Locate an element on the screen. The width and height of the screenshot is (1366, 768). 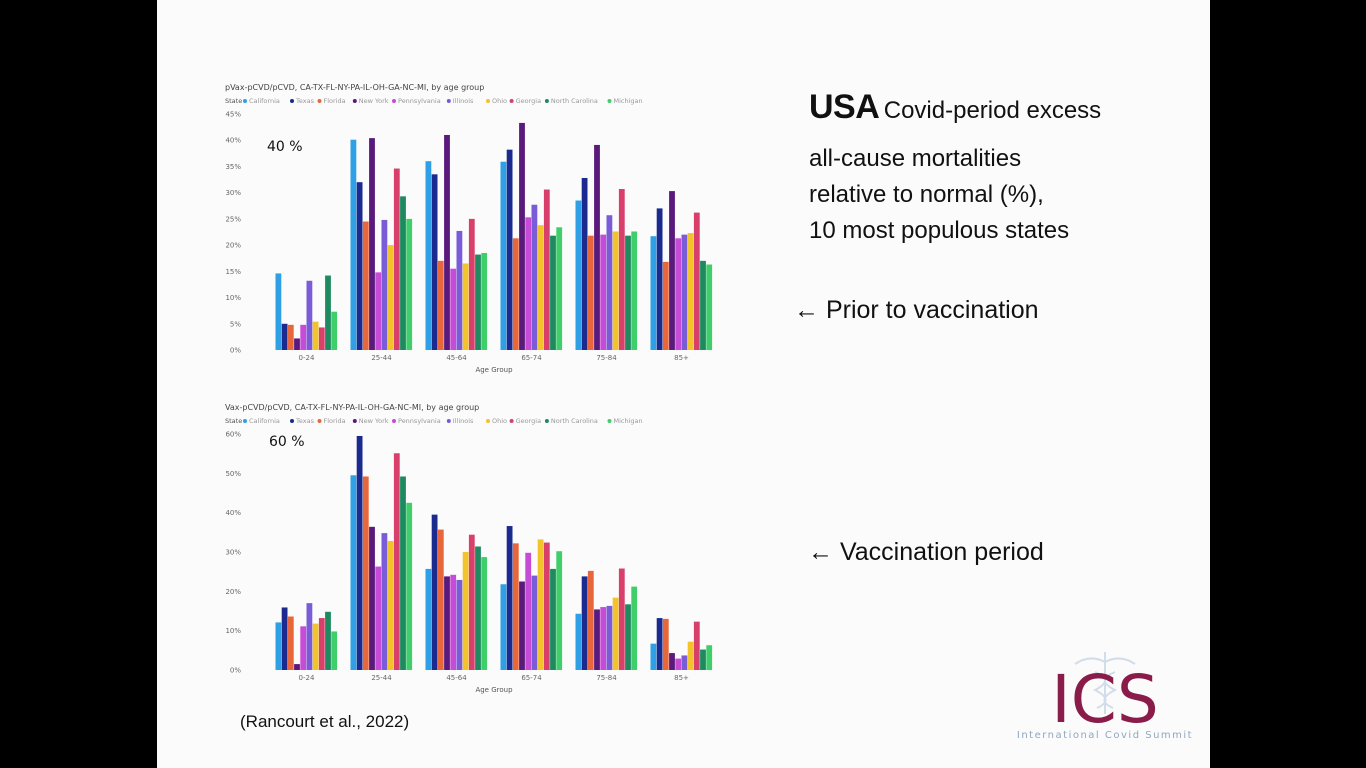
x-axis-title: Age Group is located at coordinates (494, 370).